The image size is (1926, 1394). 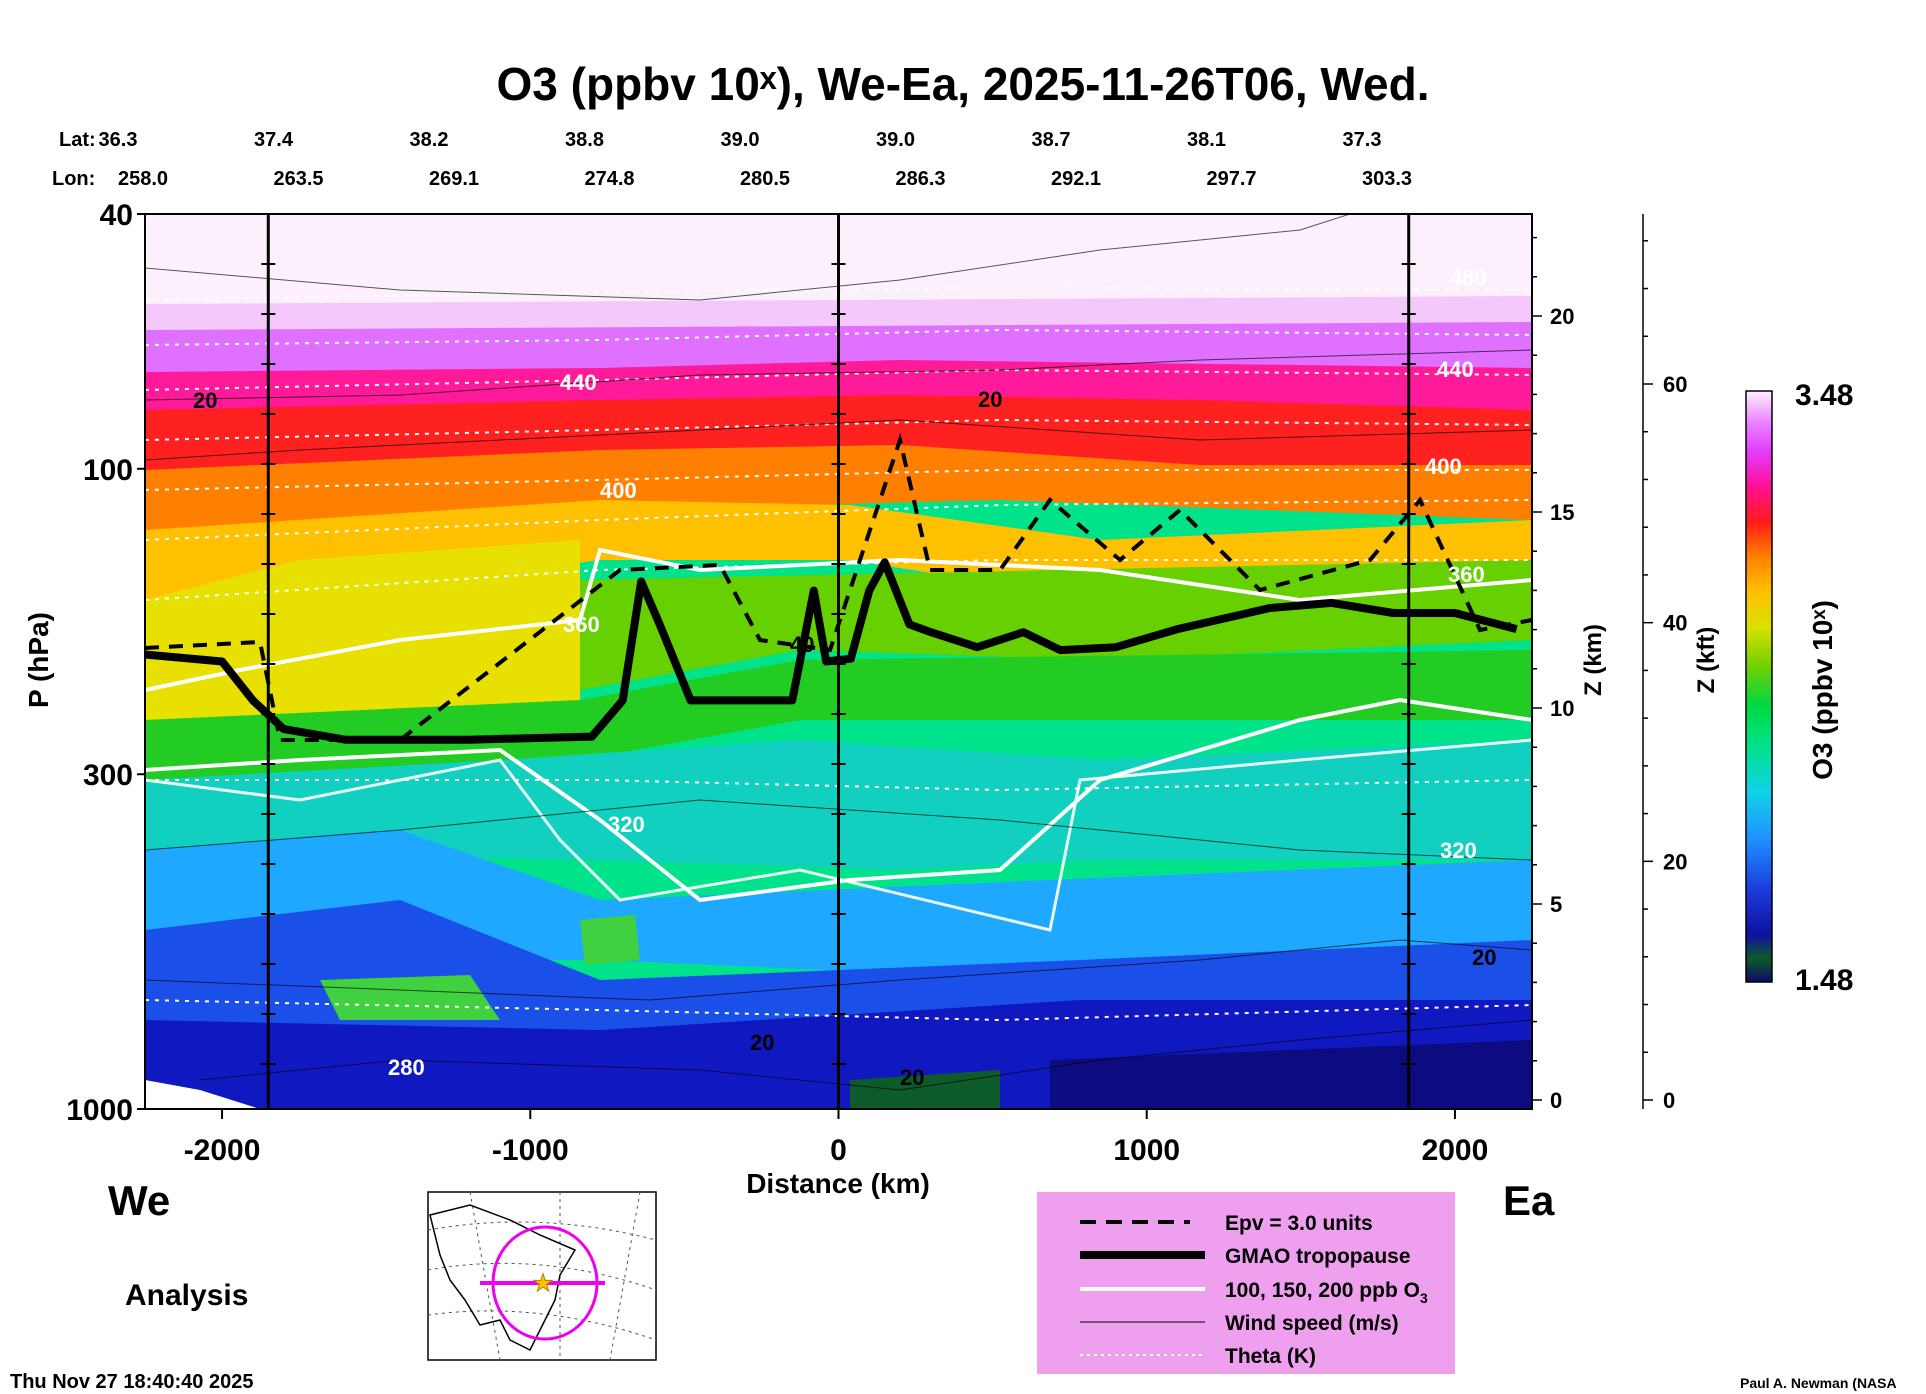 I want to click on map-frame, so click(x=542, y=1276).